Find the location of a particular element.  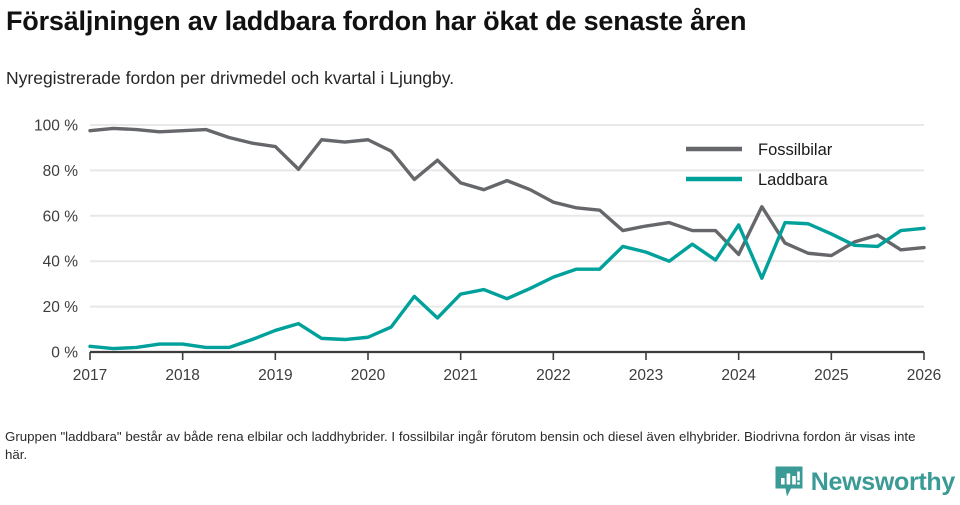

x-axis-tick-labels: 2017 2018 2019 2020 2021 2022 2023 2024 2025 2026 is located at coordinates (507, 375).